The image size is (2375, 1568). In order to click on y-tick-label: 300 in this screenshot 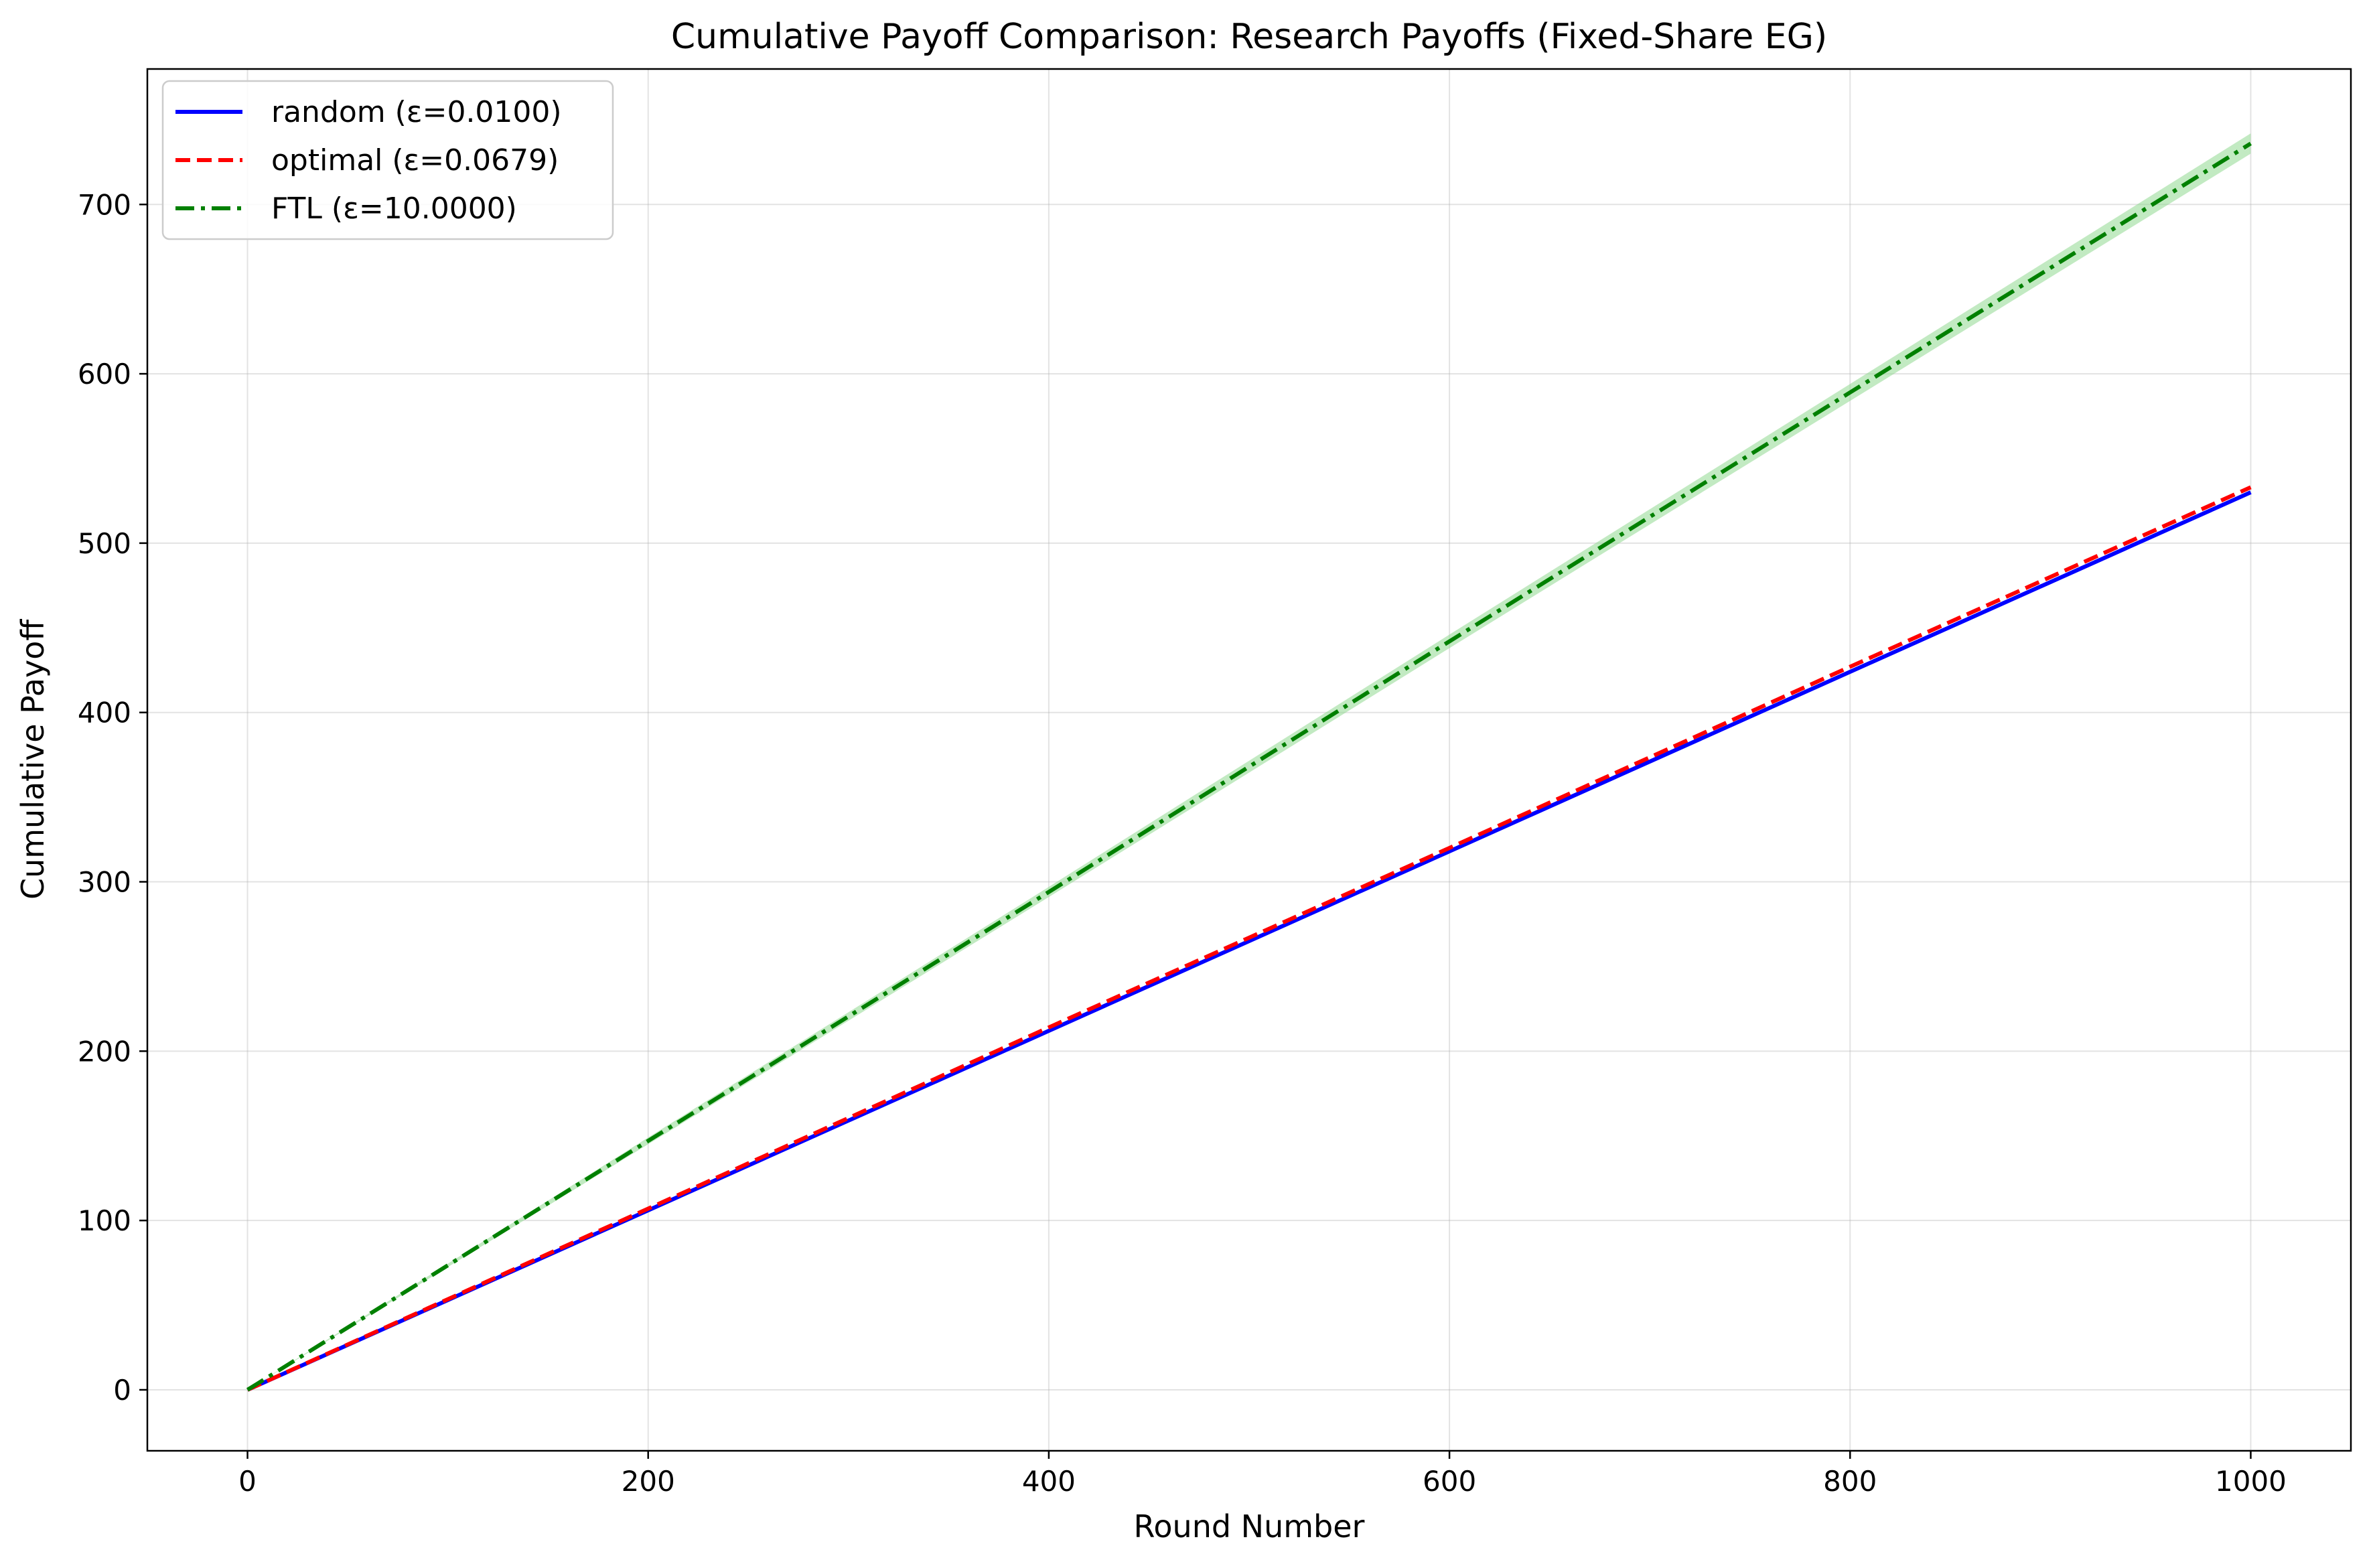, I will do `click(104, 882)`.